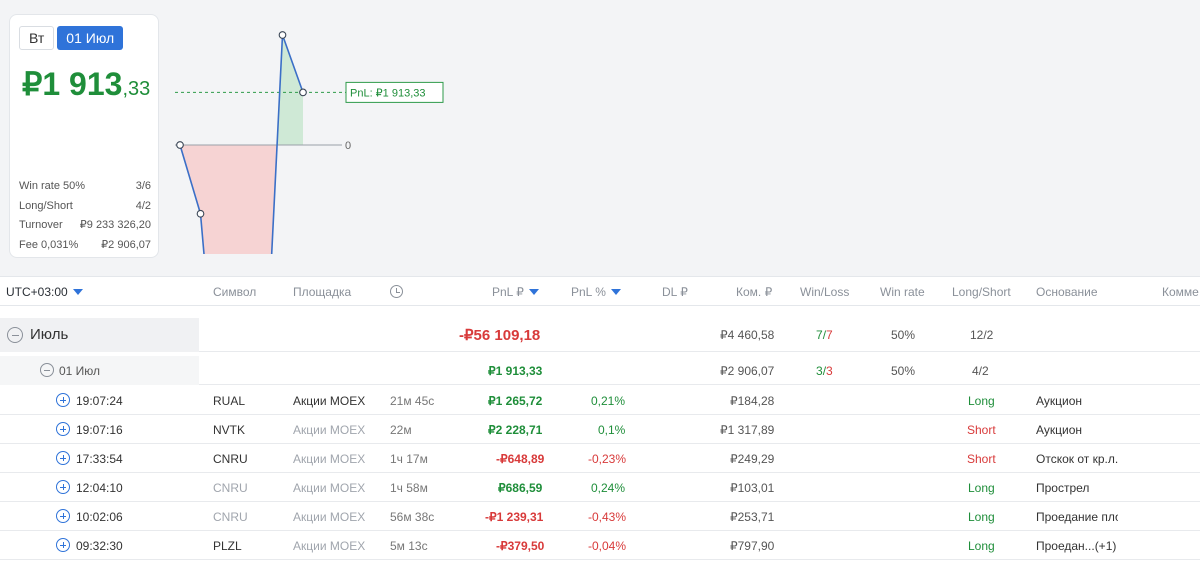  What do you see at coordinates (44, 292) in the screenshot?
I see `timezone-selector: UTC+03:00` at bounding box center [44, 292].